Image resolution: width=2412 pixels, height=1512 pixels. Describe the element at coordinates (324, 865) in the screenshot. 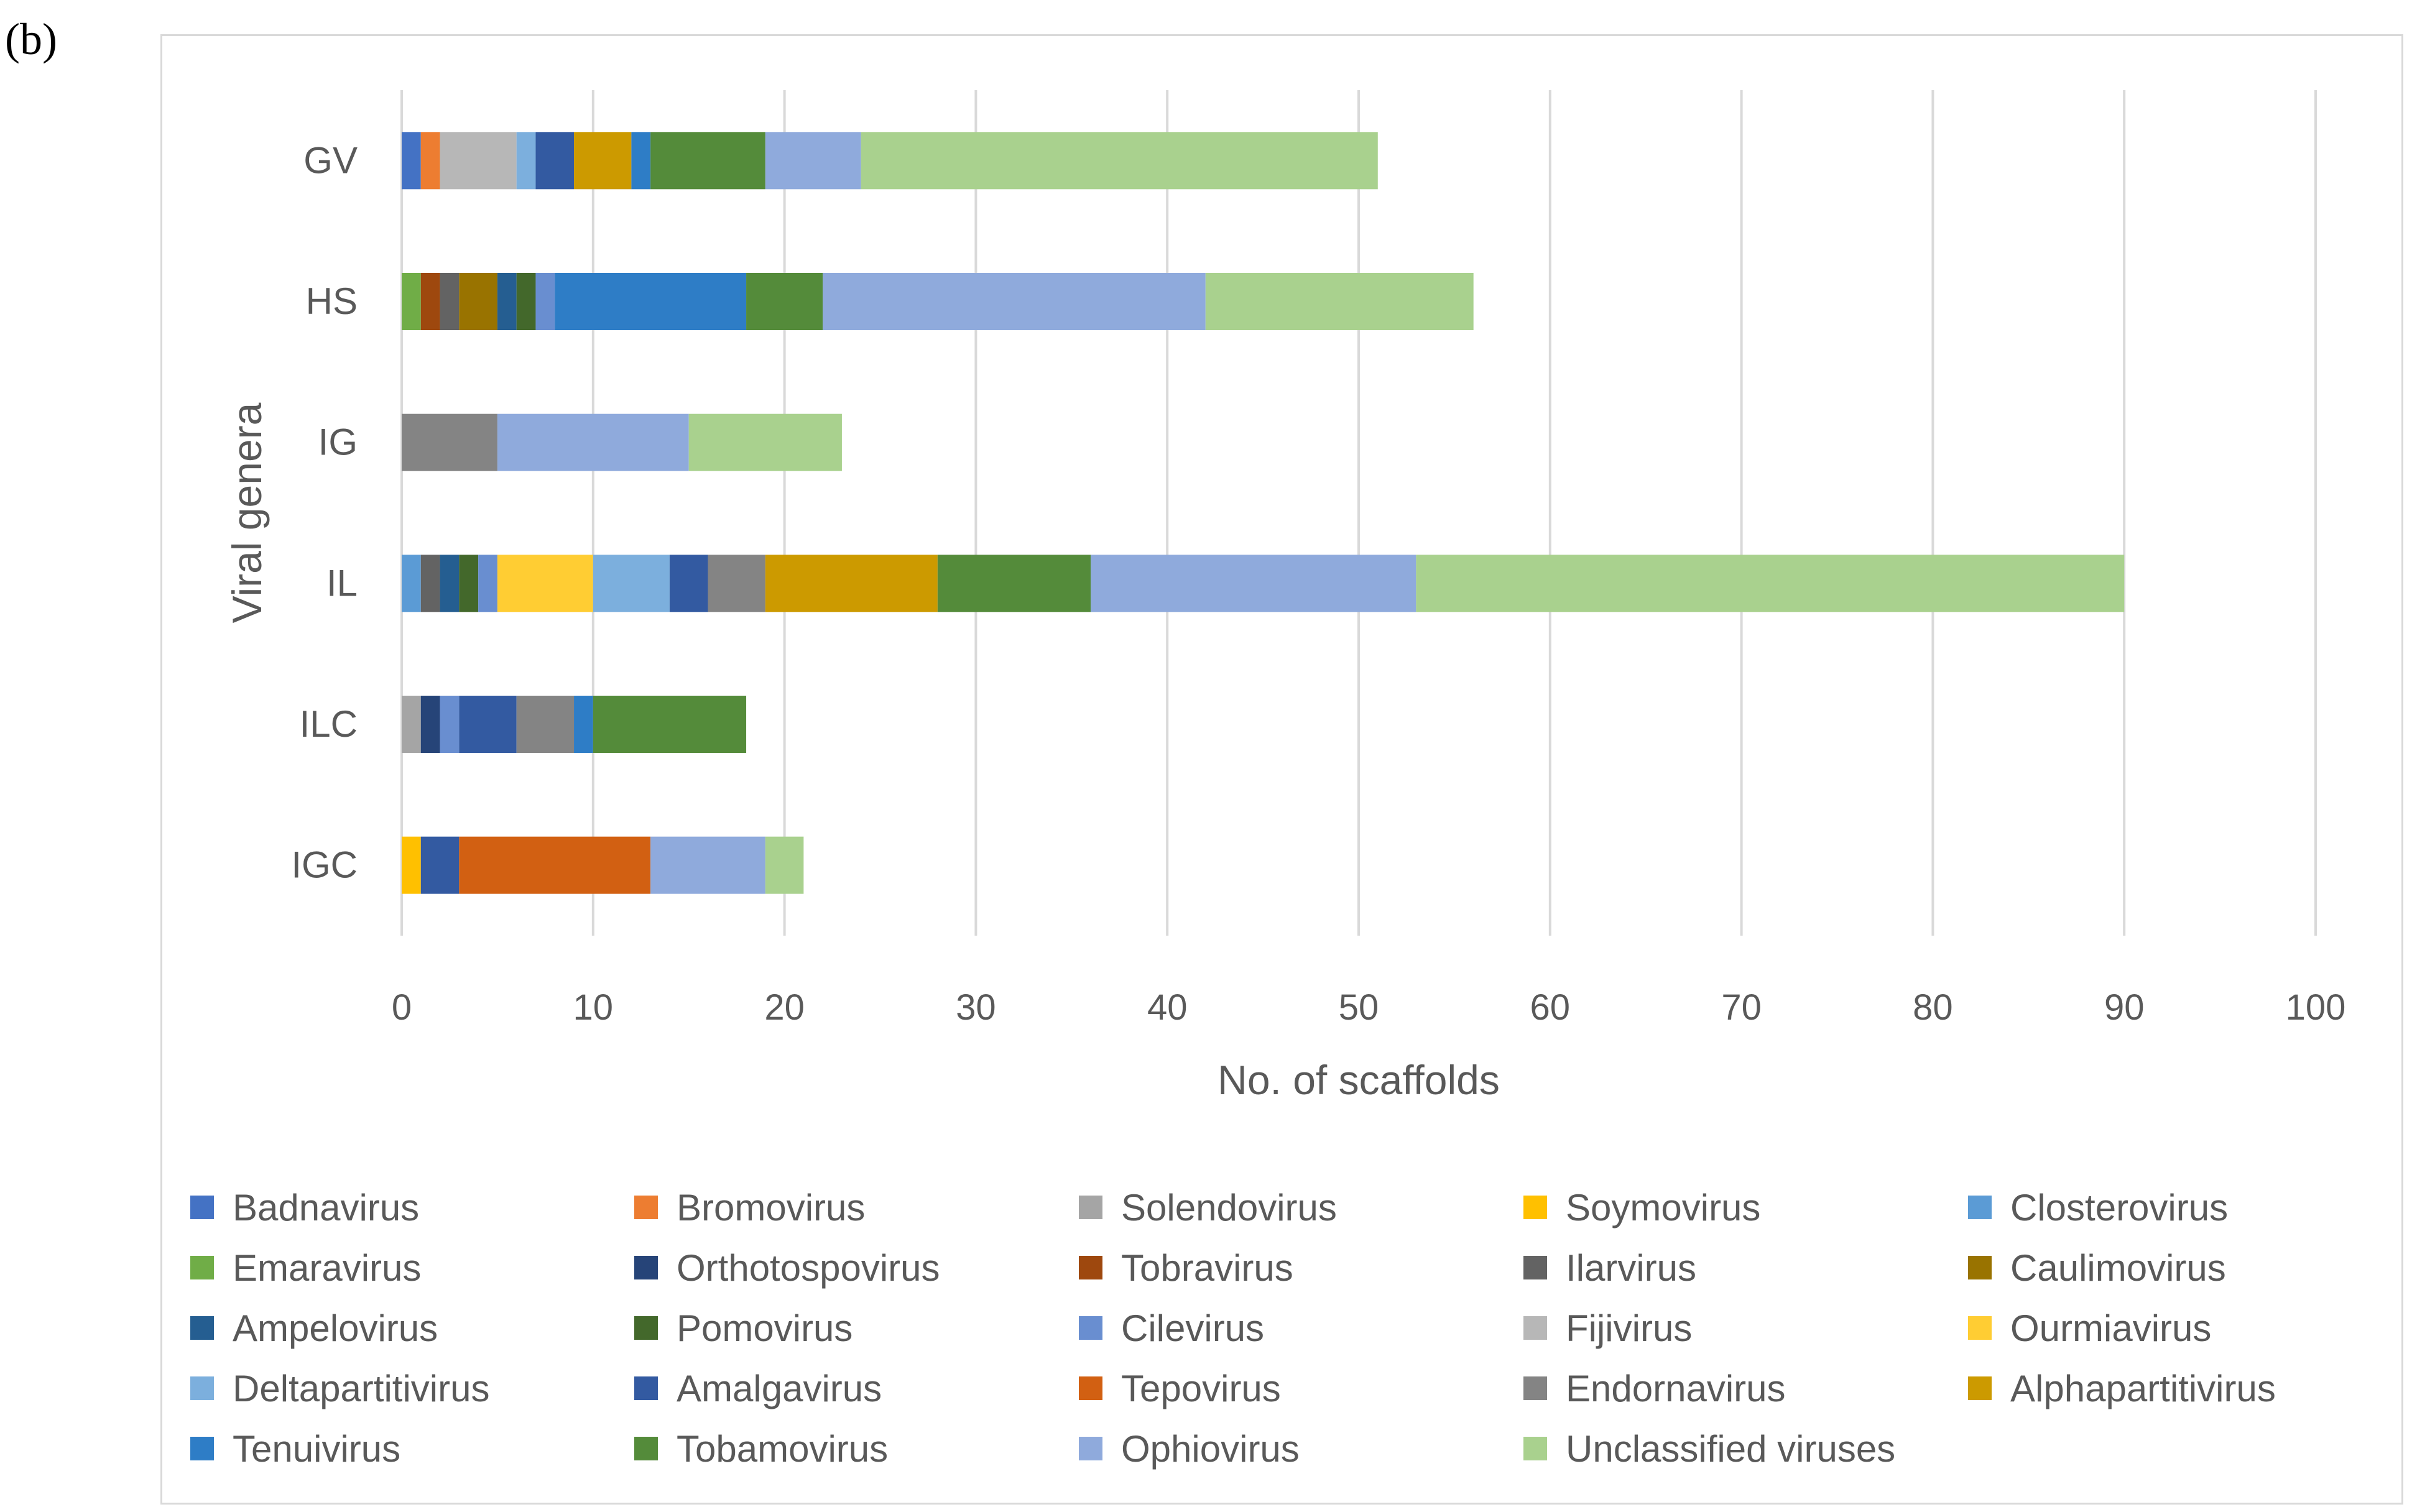

I see `y-tick-label: IGC` at that location.